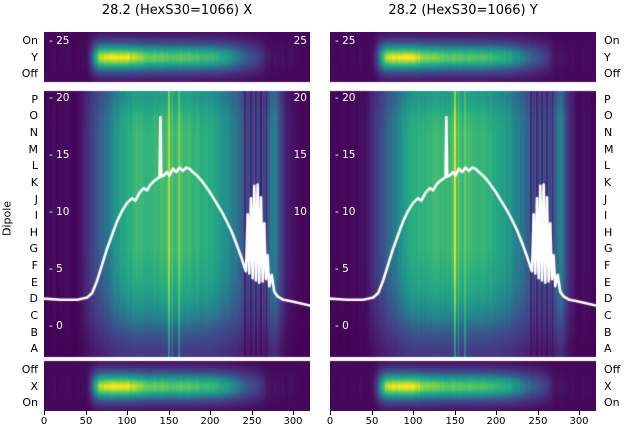  Describe the element at coordinates (608, 248) in the screenshot. I see `dipole-row-label-right: G` at that location.